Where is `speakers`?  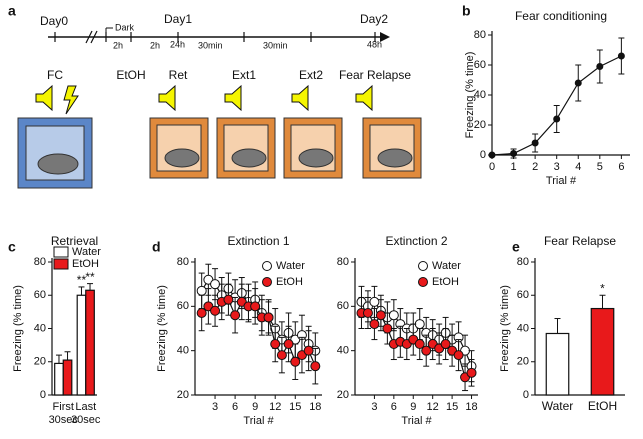 speakers is located at coordinates (204, 98).